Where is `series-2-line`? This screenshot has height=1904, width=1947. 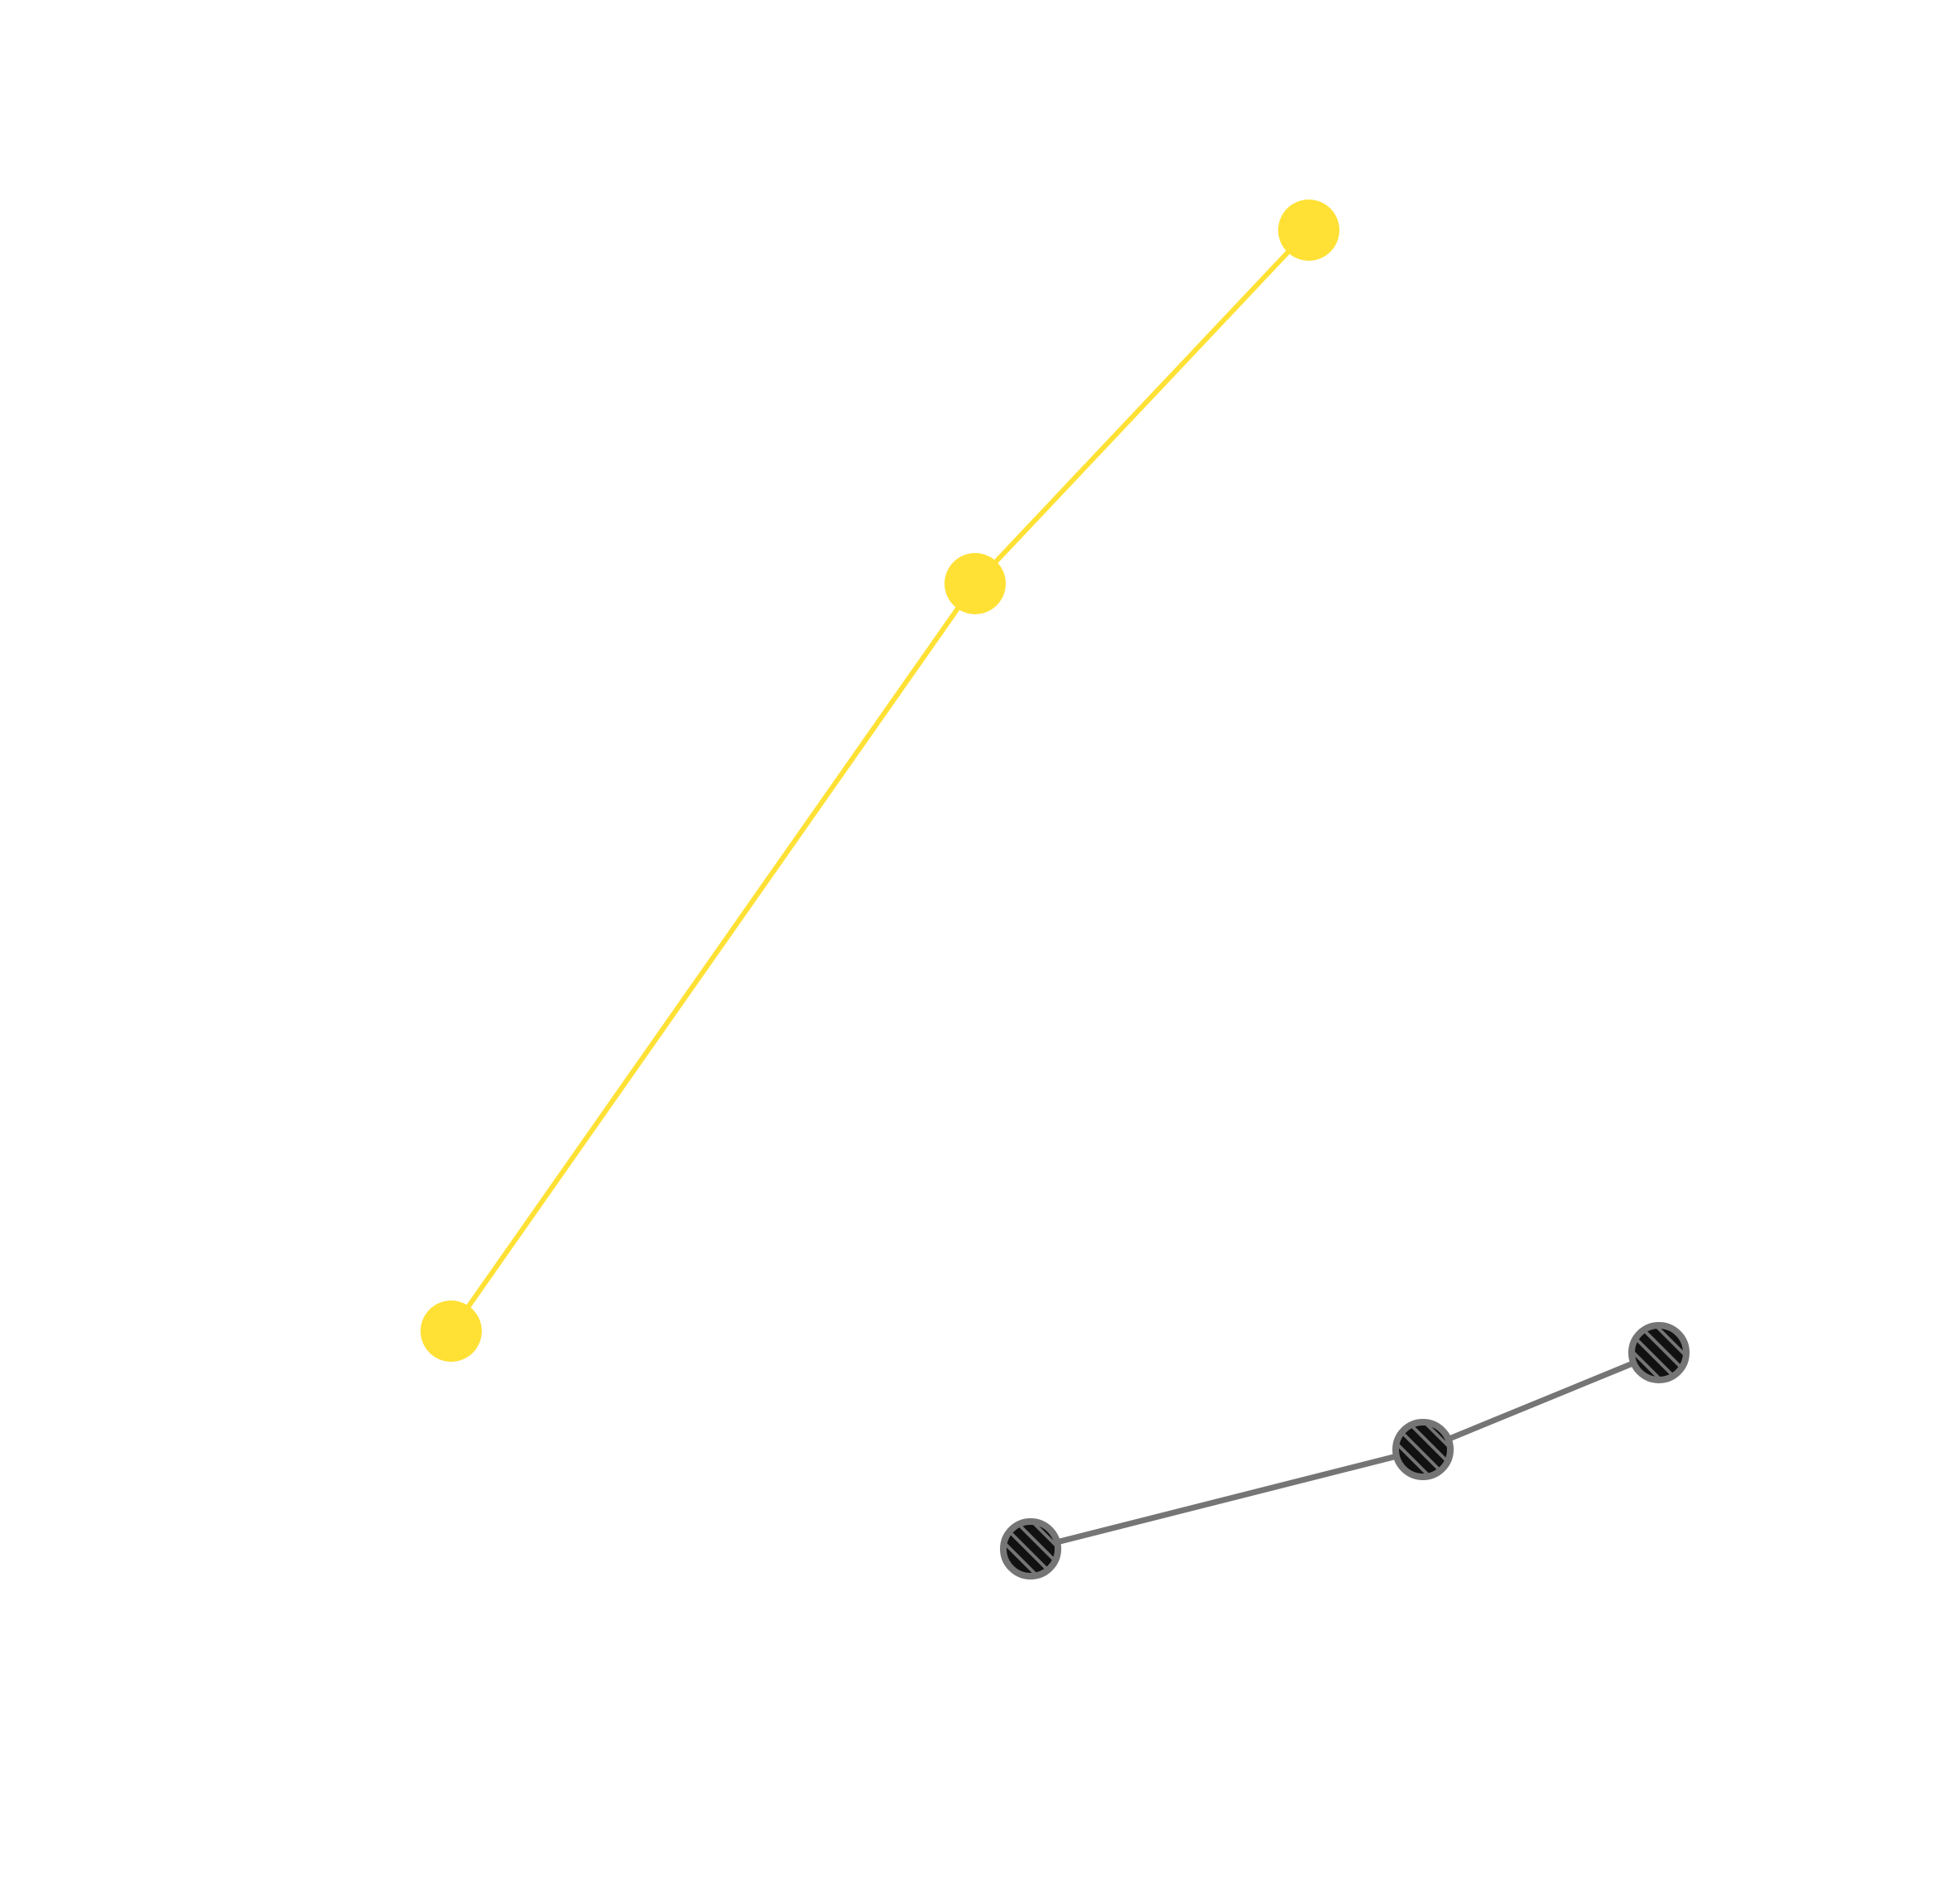
series-2-line is located at coordinates (1345, 1450).